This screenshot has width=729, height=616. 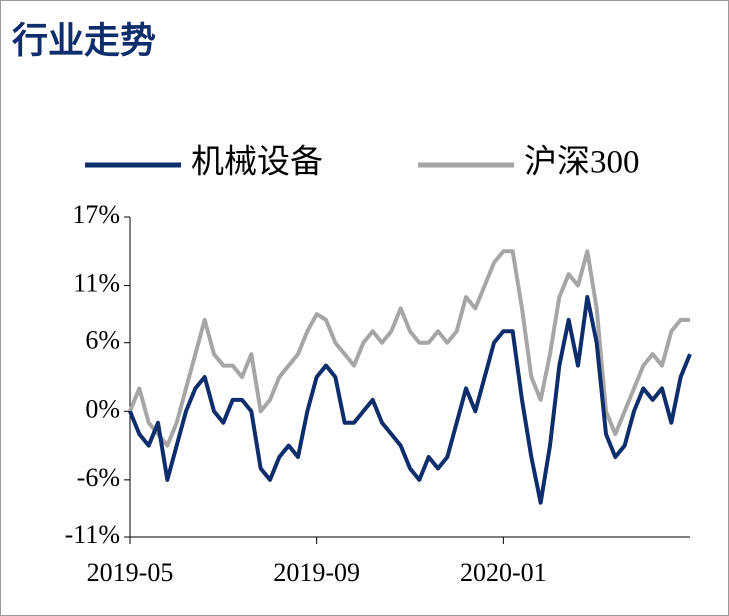 What do you see at coordinates (98, 477) in the screenshot?
I see `y-tick-label: -6%` at bounding box center [98, 477].